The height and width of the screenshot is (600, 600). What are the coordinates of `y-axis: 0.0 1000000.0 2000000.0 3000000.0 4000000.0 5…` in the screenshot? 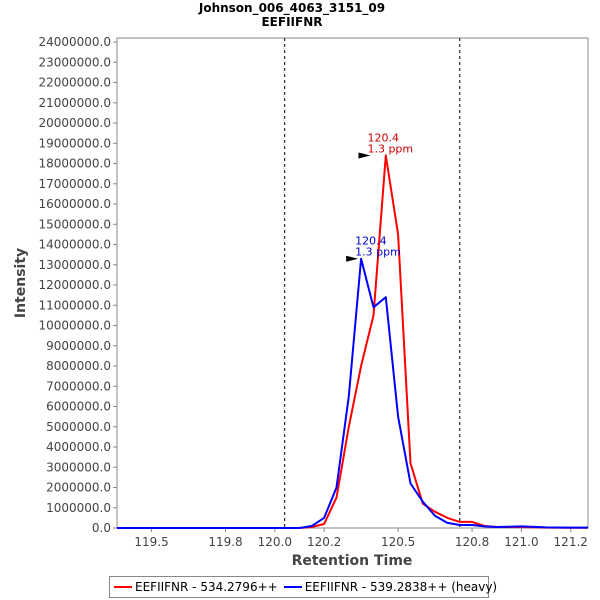 It's located at (77, 285).